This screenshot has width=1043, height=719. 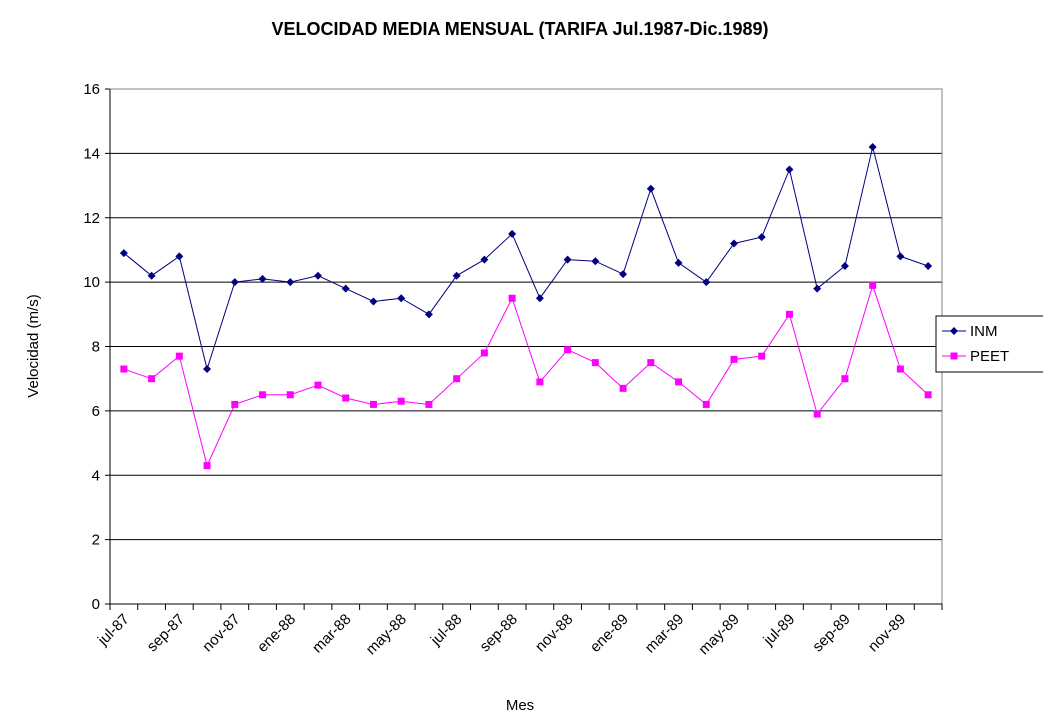 What do you see at coordinates (718, 634) in the screenshot?
I see `x-tick-label: may-89` at bounding box center [718, 634].